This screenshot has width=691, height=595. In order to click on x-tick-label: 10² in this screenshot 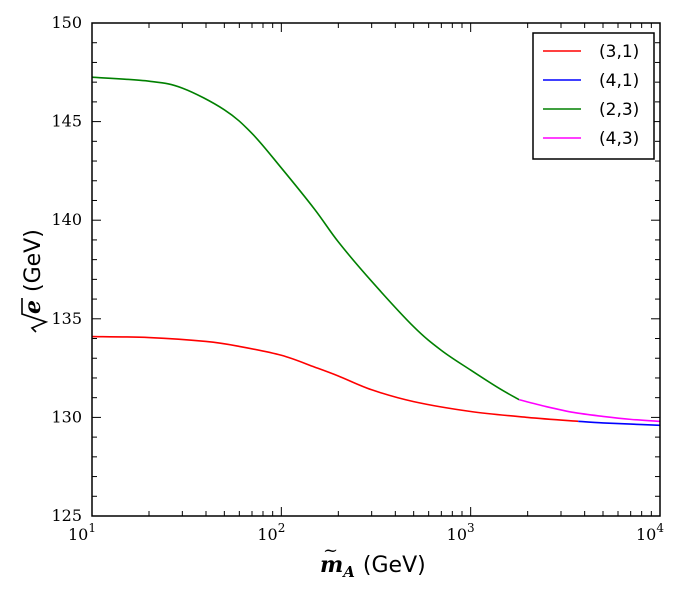, I will do `click(271, 532)`.